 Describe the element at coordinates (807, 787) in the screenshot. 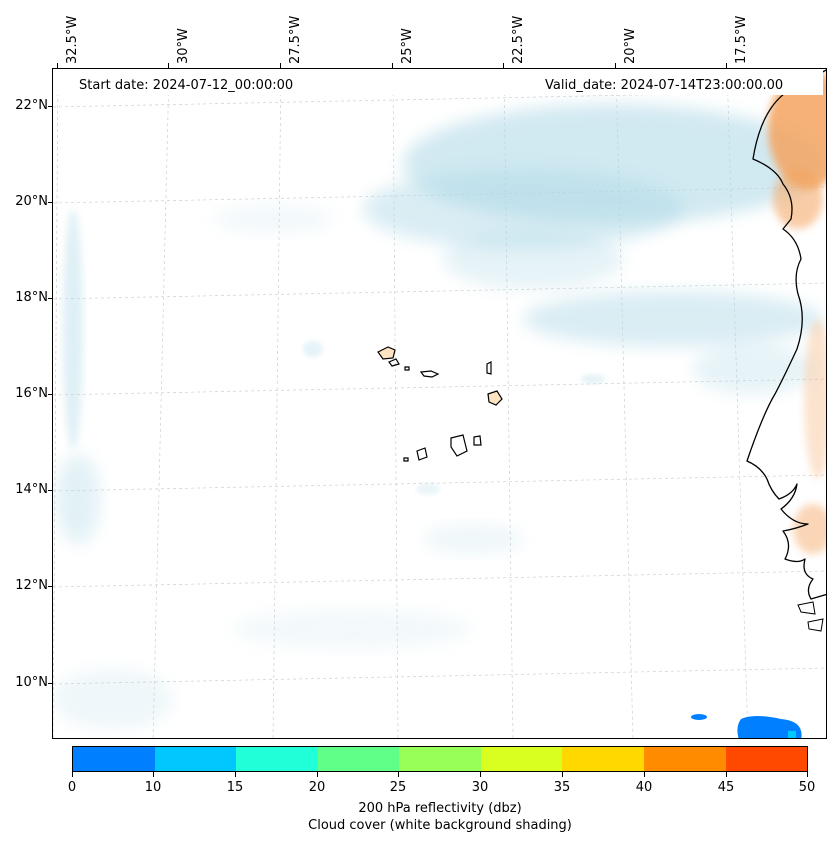

I see `colorbar-tick-label: 50` at that location.